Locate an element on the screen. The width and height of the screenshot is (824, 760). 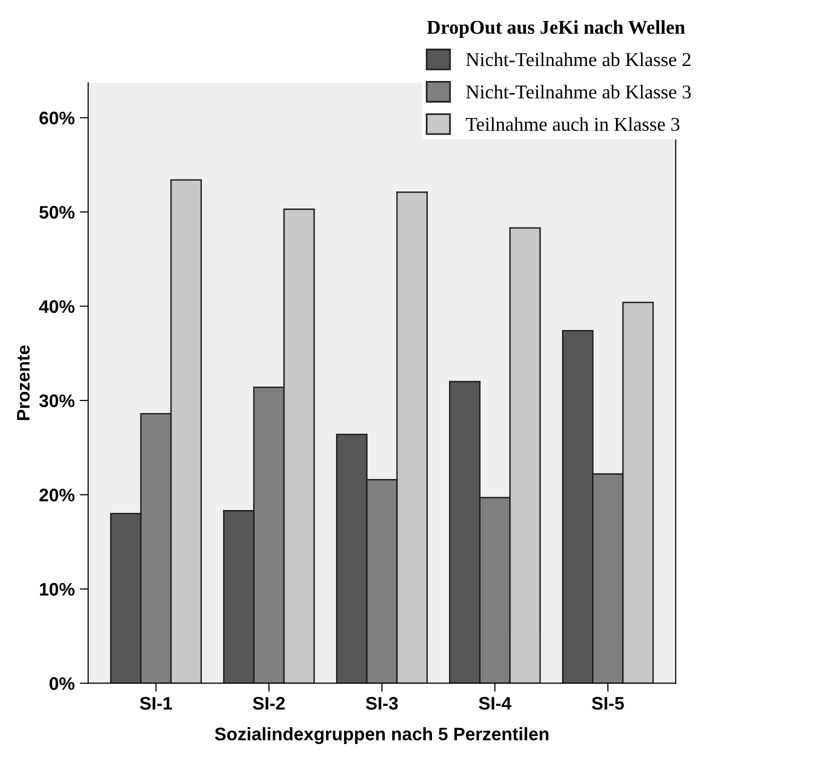
legend-label: Nicht-Teilnahme ab Klasse 3 is located at coordinates (578, 91).